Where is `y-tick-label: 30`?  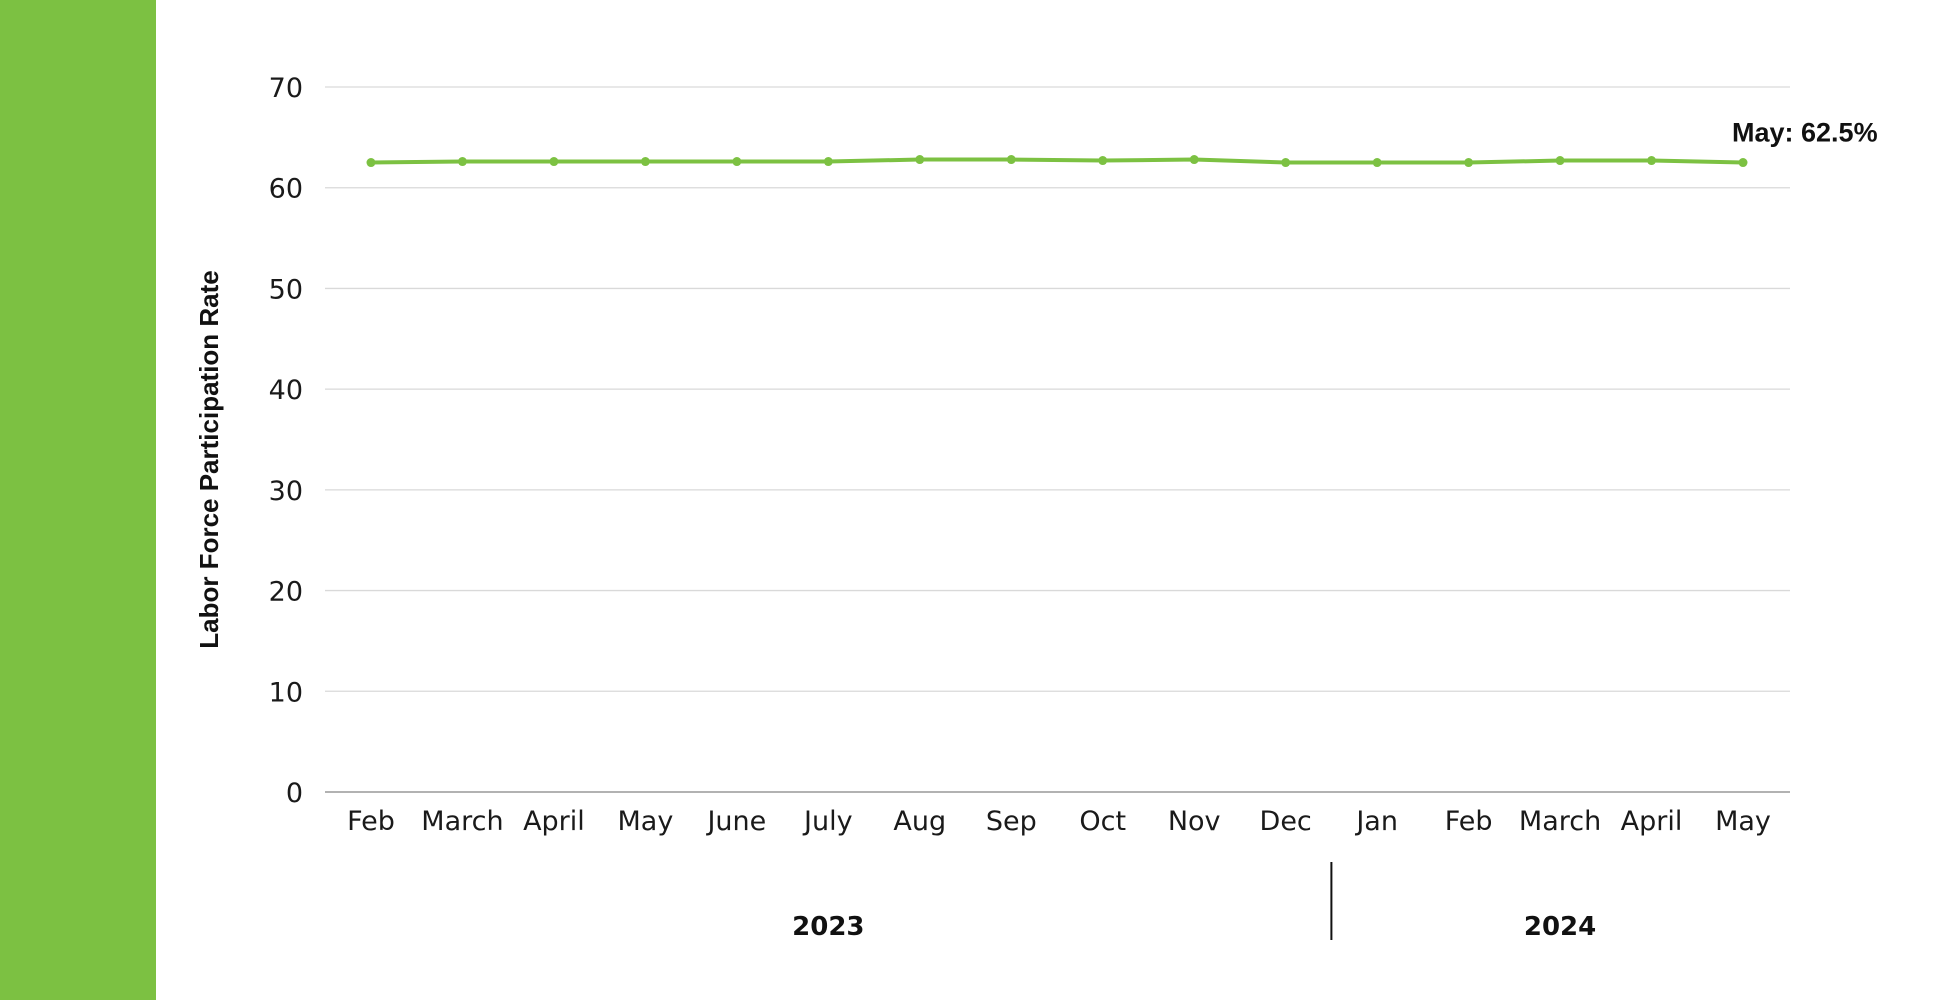 y-tick-label: 30 is located at coordinates (286, 491).